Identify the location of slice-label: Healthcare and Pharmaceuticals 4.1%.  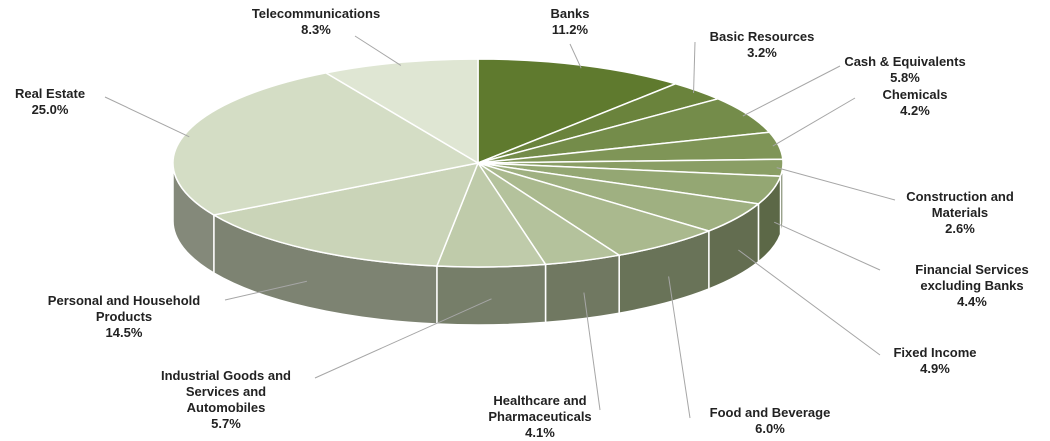
(539, 417).